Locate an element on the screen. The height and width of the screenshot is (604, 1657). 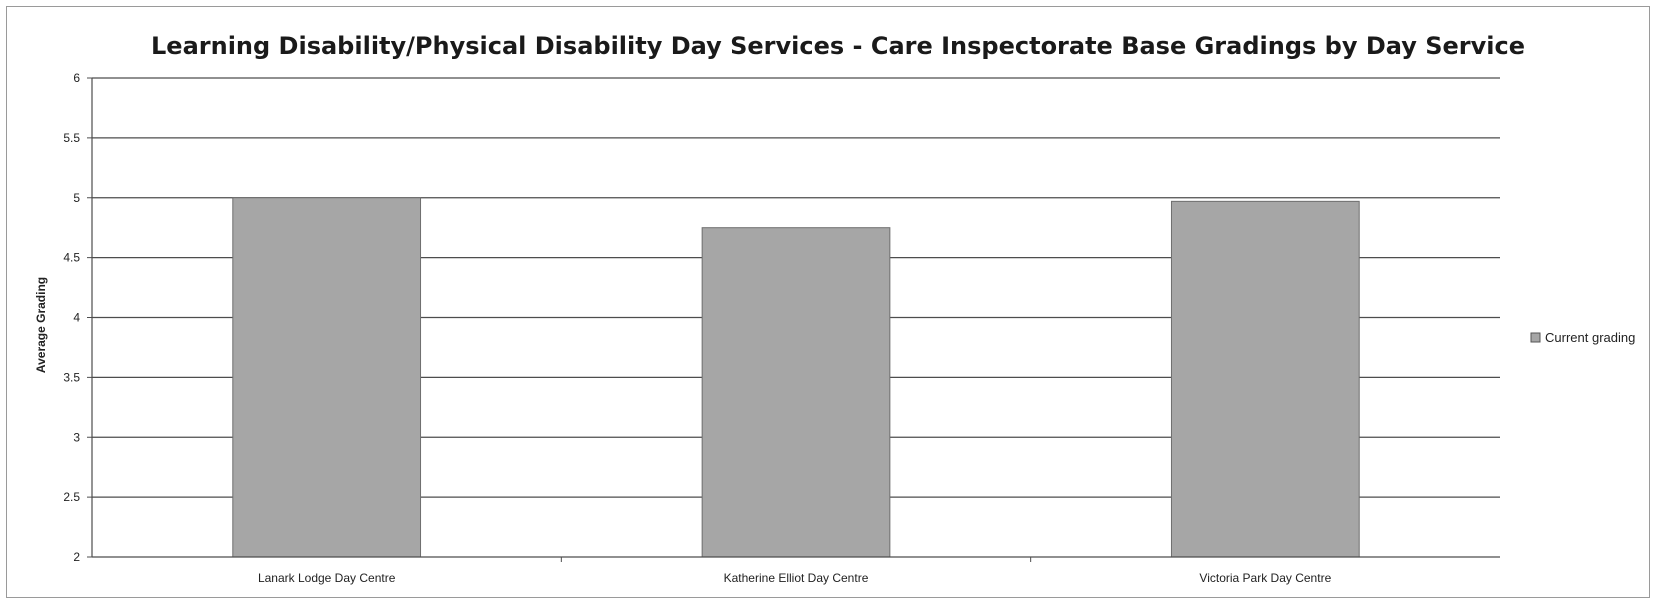
x-category-label-katherine-elliot-day-centre: Katherine Elliot Day Centre is located at coordinates (796, 578).